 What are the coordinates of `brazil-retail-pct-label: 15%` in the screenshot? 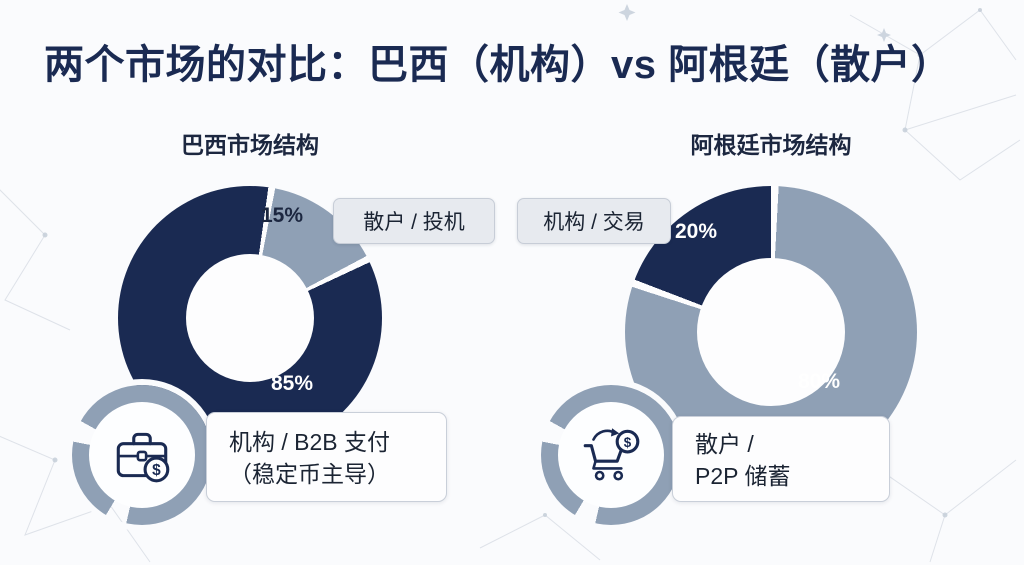 It's located at (282, 215).